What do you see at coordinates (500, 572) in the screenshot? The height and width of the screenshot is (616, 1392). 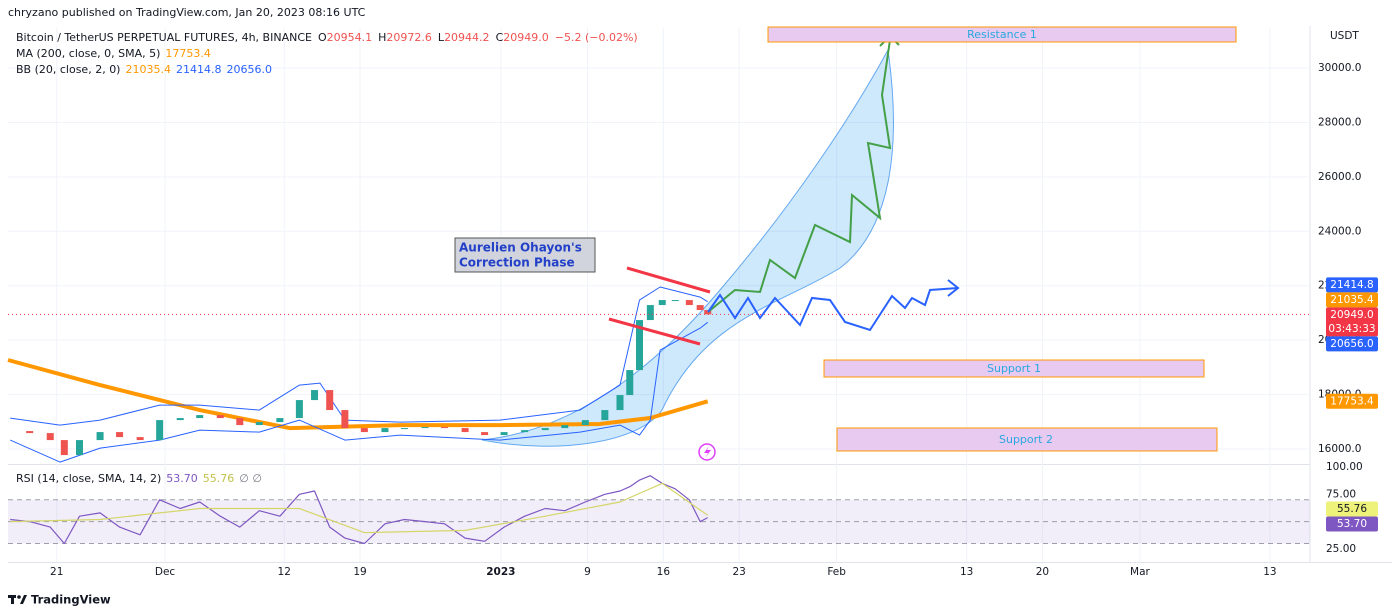 I see `x-tick-label: 2023` at bounding box center [500, 572].